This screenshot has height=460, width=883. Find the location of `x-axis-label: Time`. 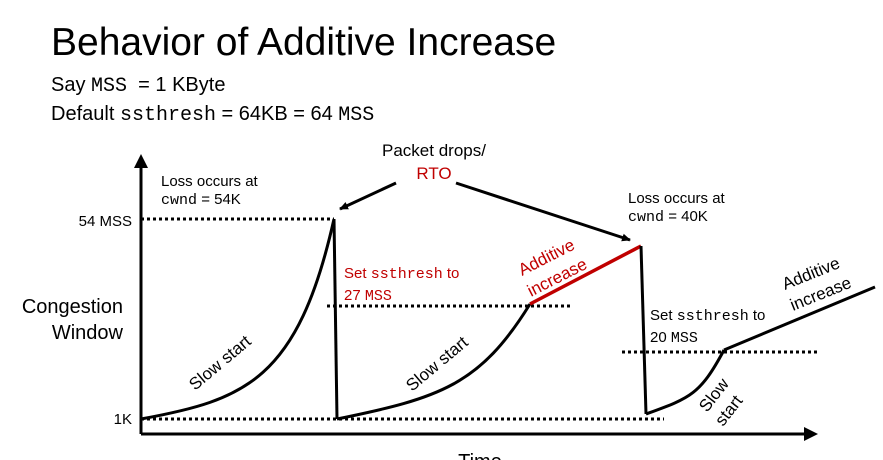

x-axis-label: Time is located at coordinates (480, 455).